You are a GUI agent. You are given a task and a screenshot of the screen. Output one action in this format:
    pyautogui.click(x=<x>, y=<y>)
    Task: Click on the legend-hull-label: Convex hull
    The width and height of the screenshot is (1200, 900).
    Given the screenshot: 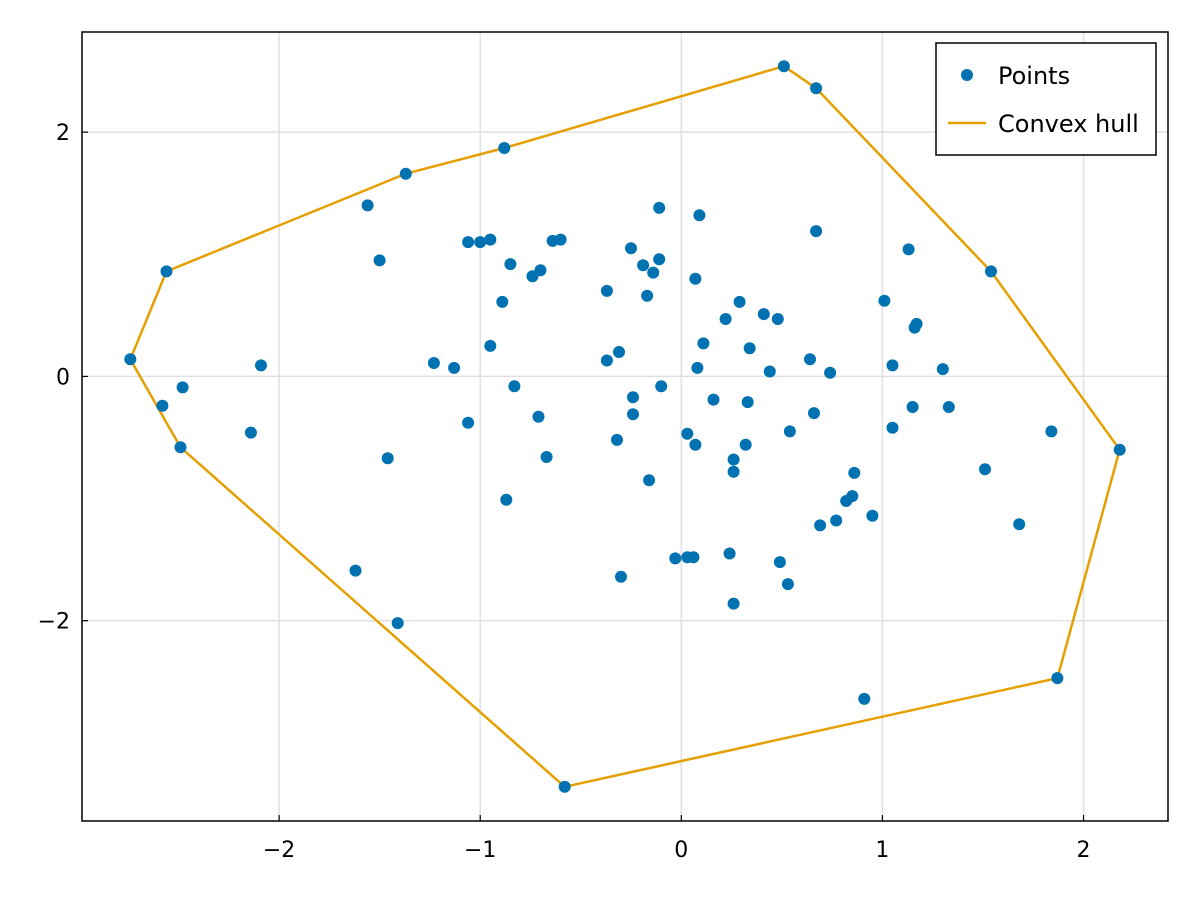 What is the action you would take?
    pyautogui.click(x=1068, y=124)
    